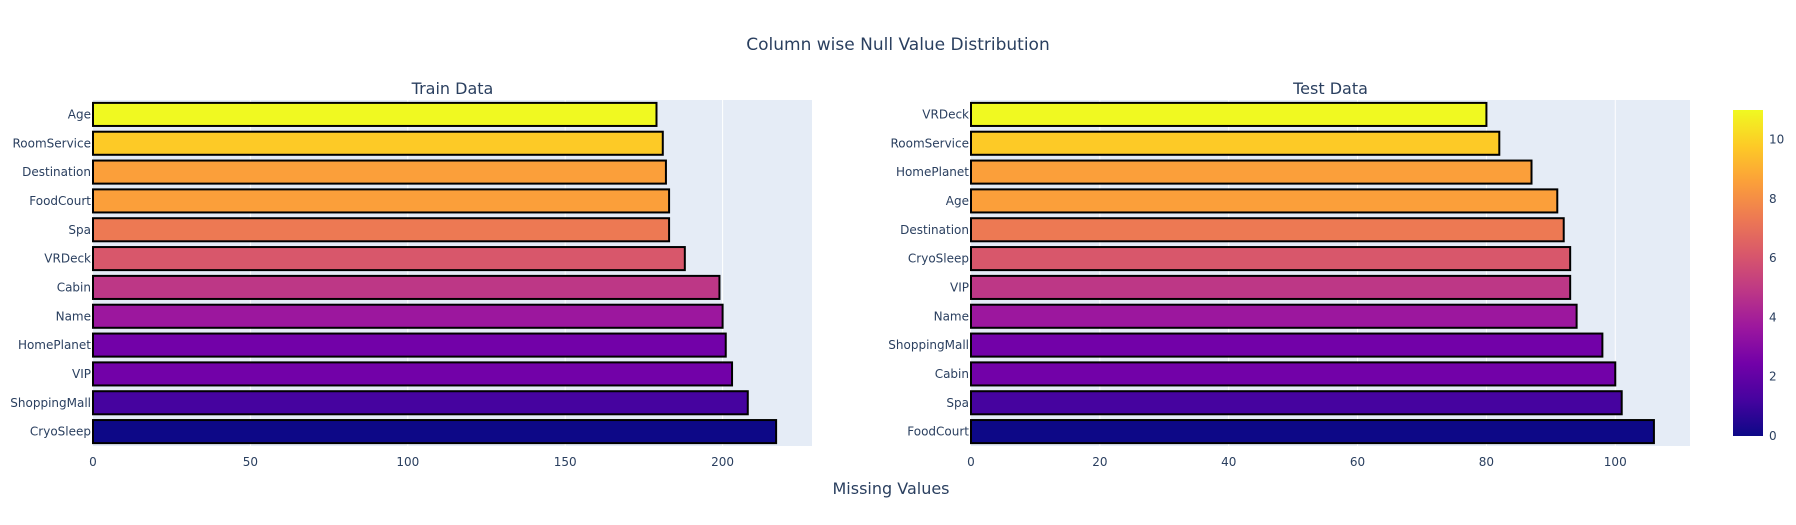 Image resolution: width=1796 pixels, height=525 pixels. What do you see at coordinates (897, 45) in the screenshot?
I see `figure-title: Column wise Null Value Distribution` at bounding box center [897, 45].